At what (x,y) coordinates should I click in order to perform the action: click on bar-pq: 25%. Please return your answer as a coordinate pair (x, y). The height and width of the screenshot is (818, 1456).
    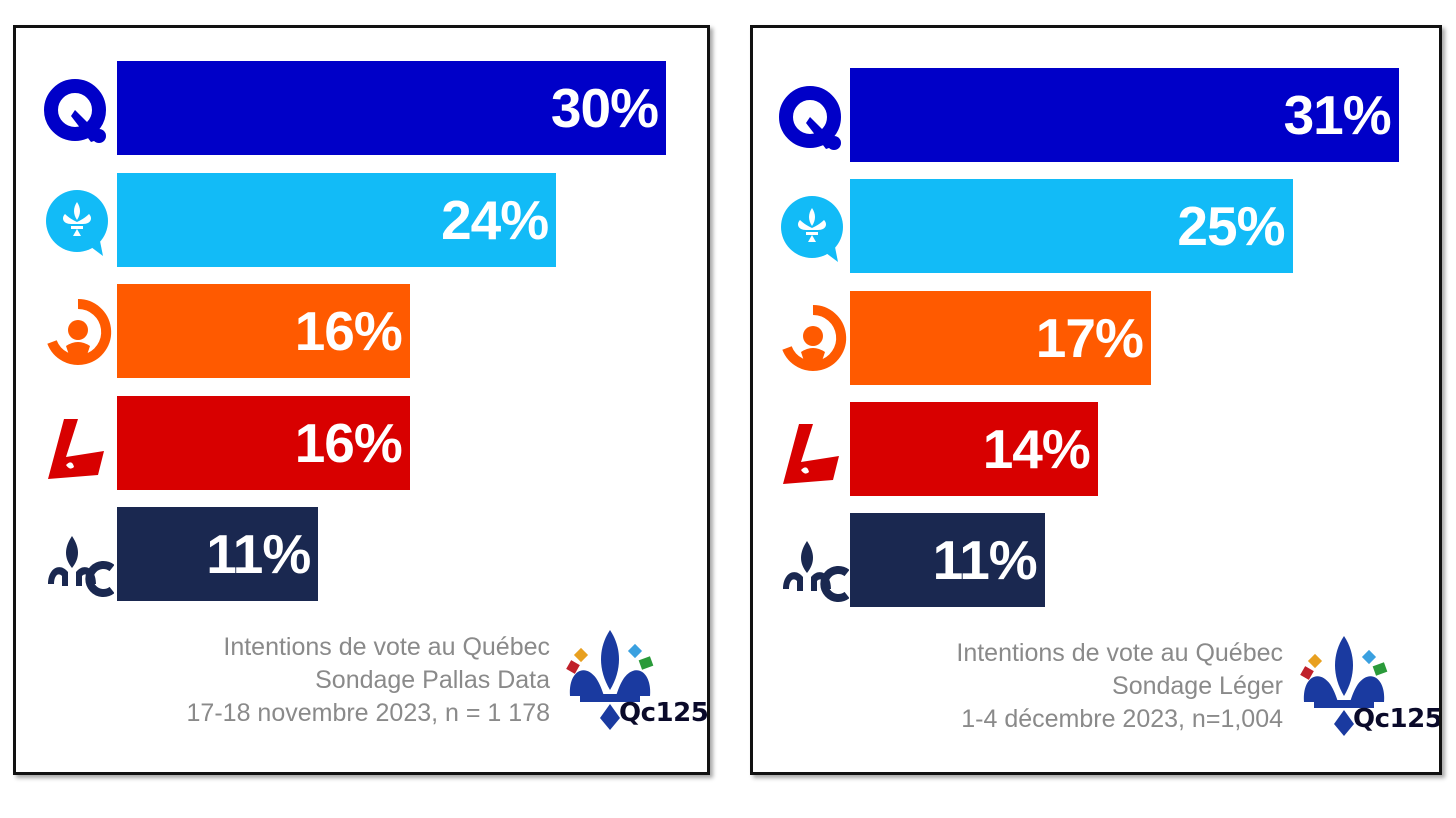
    Looking at the image, I should click on (1071, 226).